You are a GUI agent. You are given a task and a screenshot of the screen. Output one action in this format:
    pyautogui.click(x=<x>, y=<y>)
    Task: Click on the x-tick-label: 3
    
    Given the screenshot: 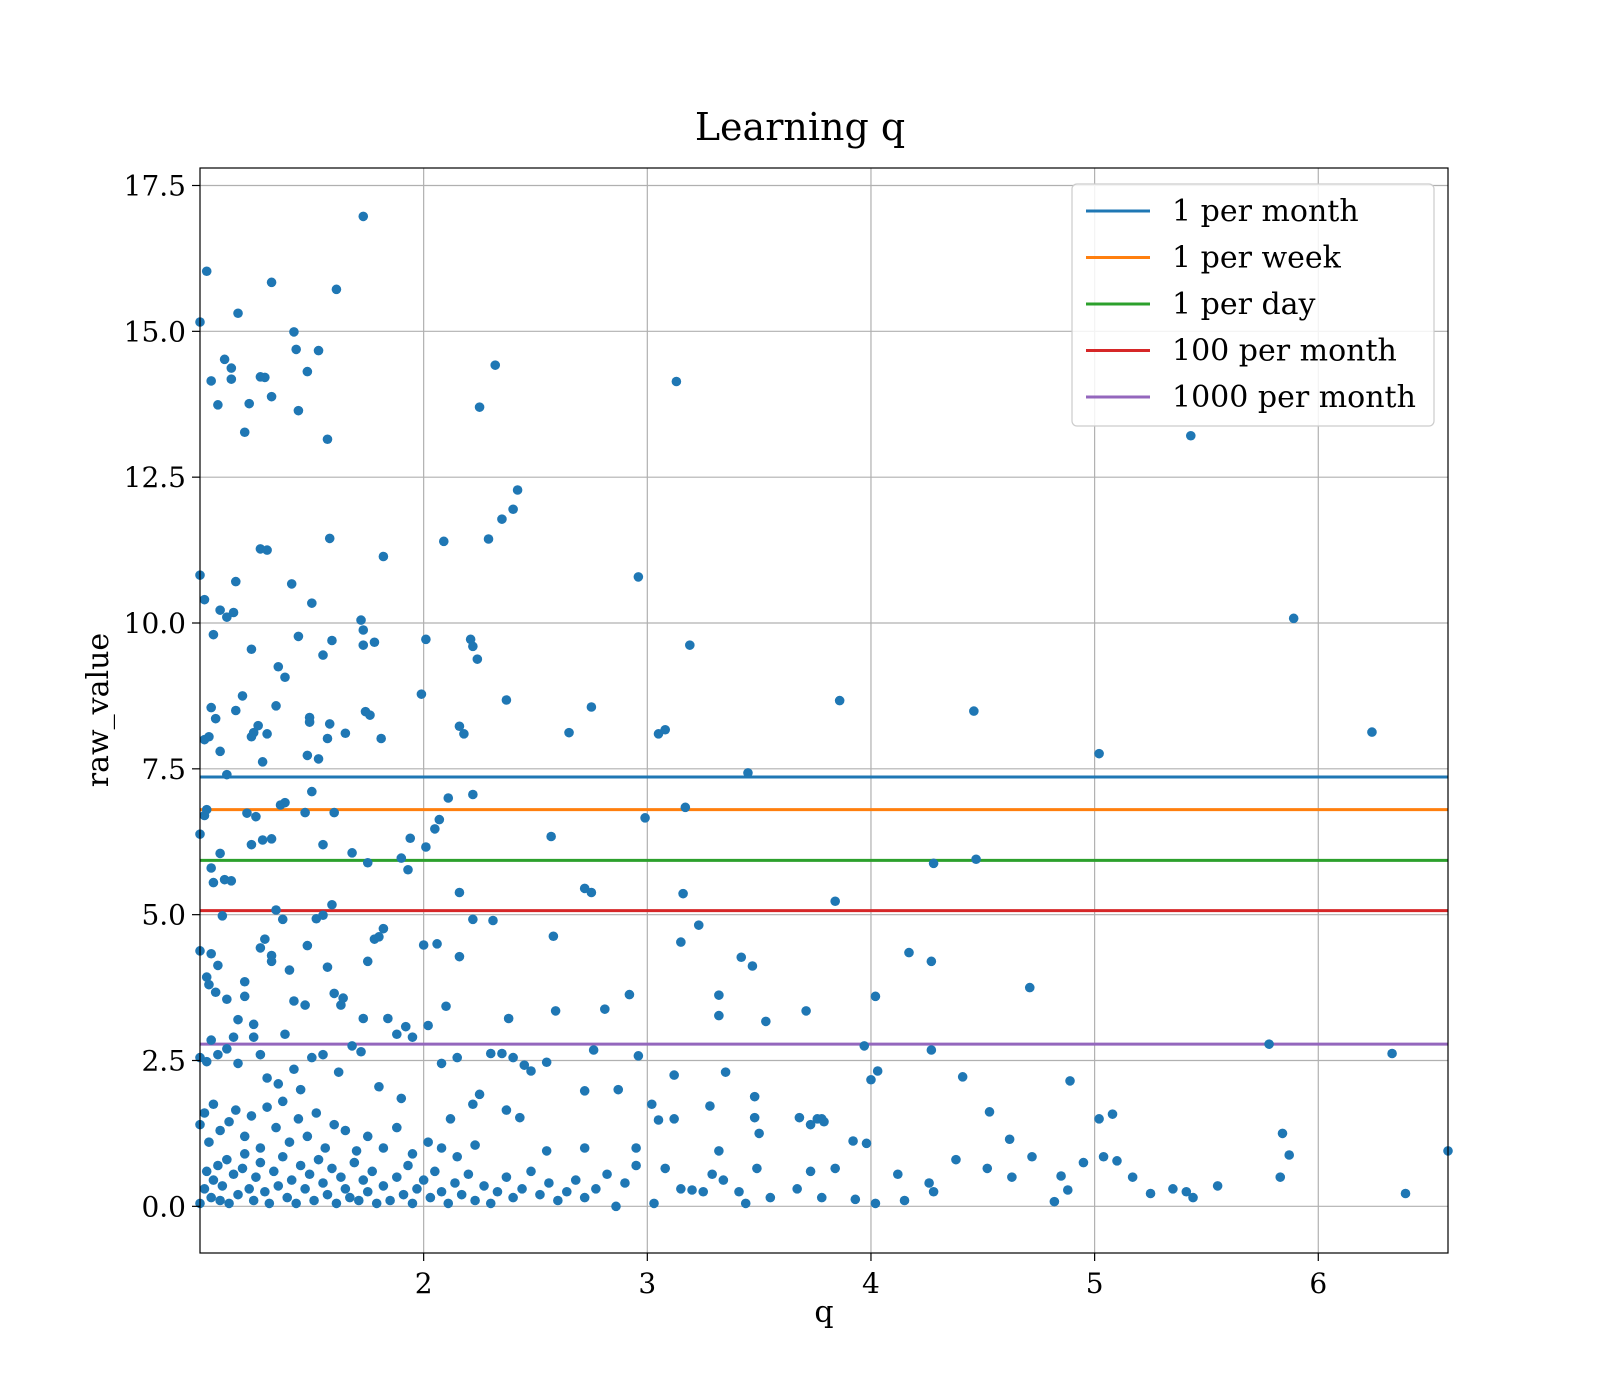 What is the action you would take?
    pyautogui.click(x=647, y=1283)
    